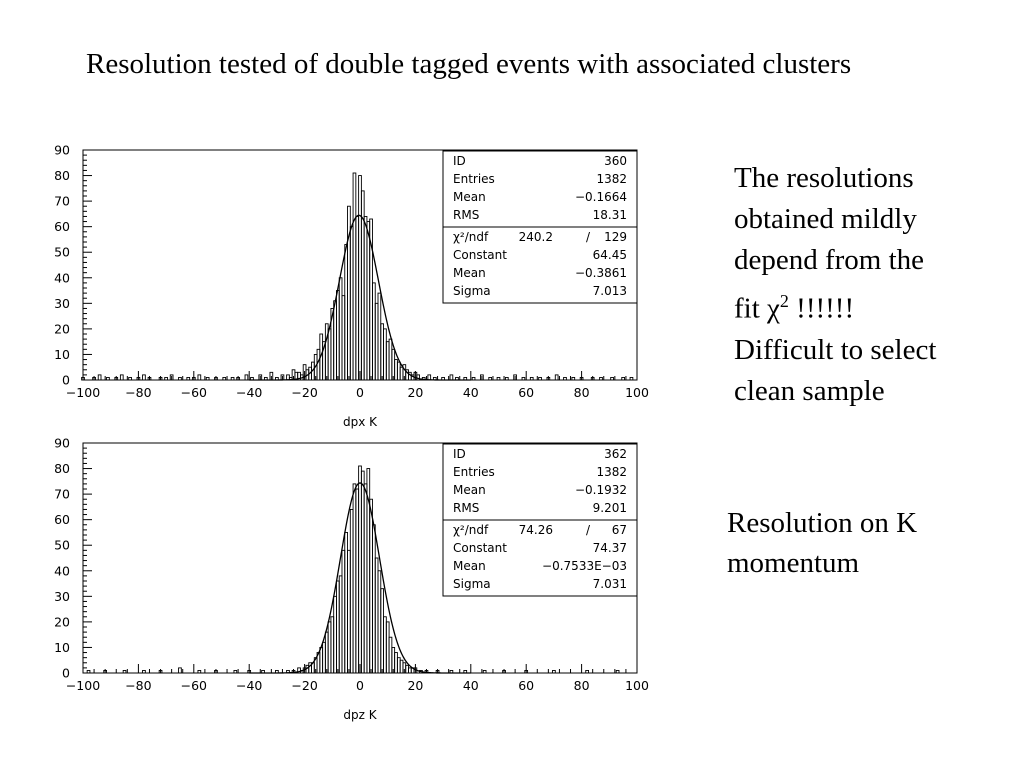 The height and width of the screenshot is (768, 1024). What do you see at coordinates (821, 308) in the screenshot?
I see `note-chi-suffix: !!!!!!` at bounding box center [821, 308].